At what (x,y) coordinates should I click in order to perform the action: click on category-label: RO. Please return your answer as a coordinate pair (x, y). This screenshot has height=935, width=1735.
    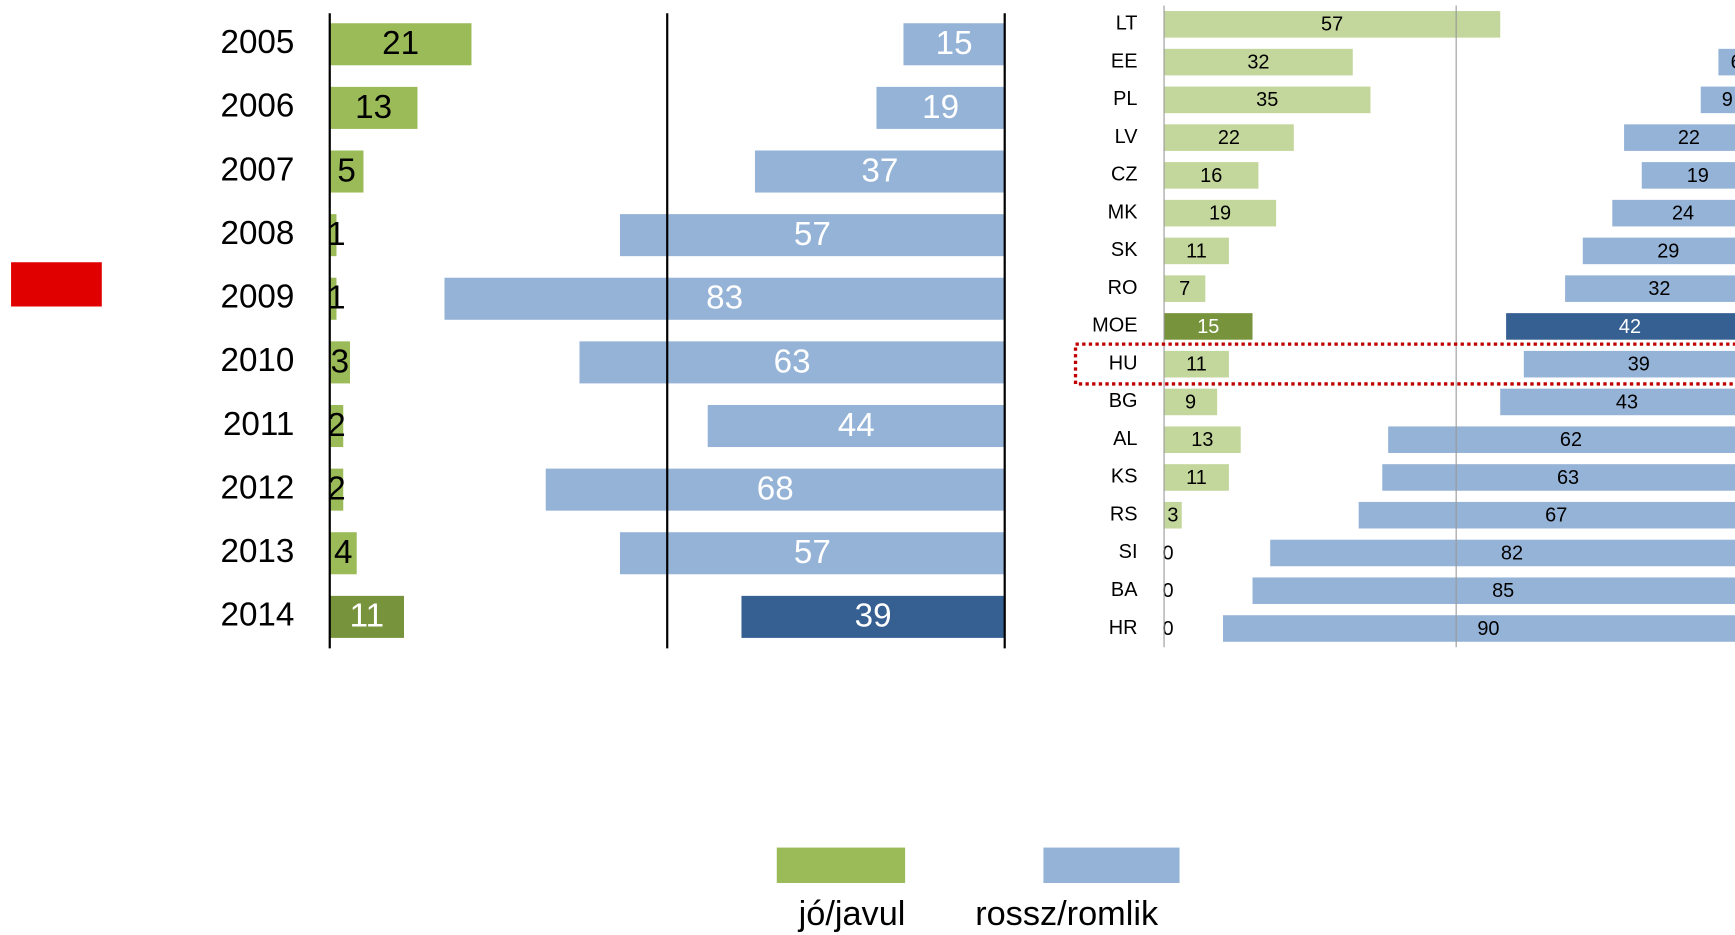
    Looking at the image, I should click on (1123, 288).